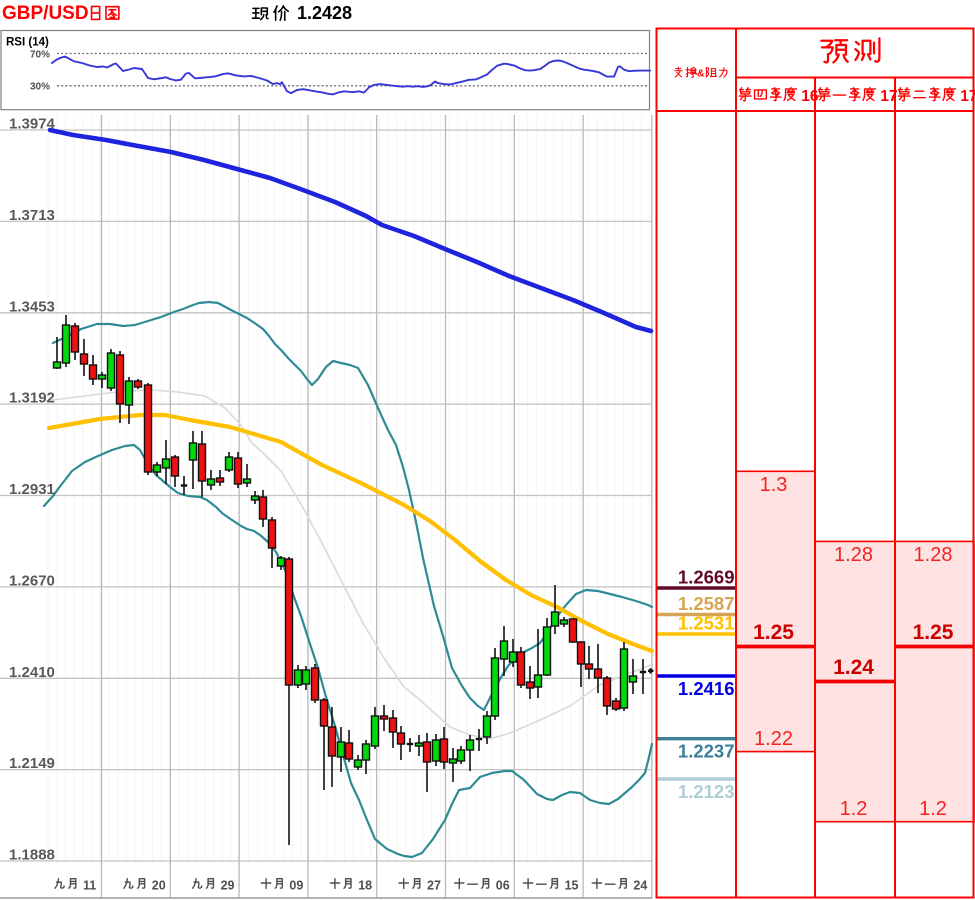 This screenshot has height=900, width=975. What do you see at coordinates (706, 623) in the screenshot?
I see `svg-text: 1.2531` at bounding box center [706, 623].